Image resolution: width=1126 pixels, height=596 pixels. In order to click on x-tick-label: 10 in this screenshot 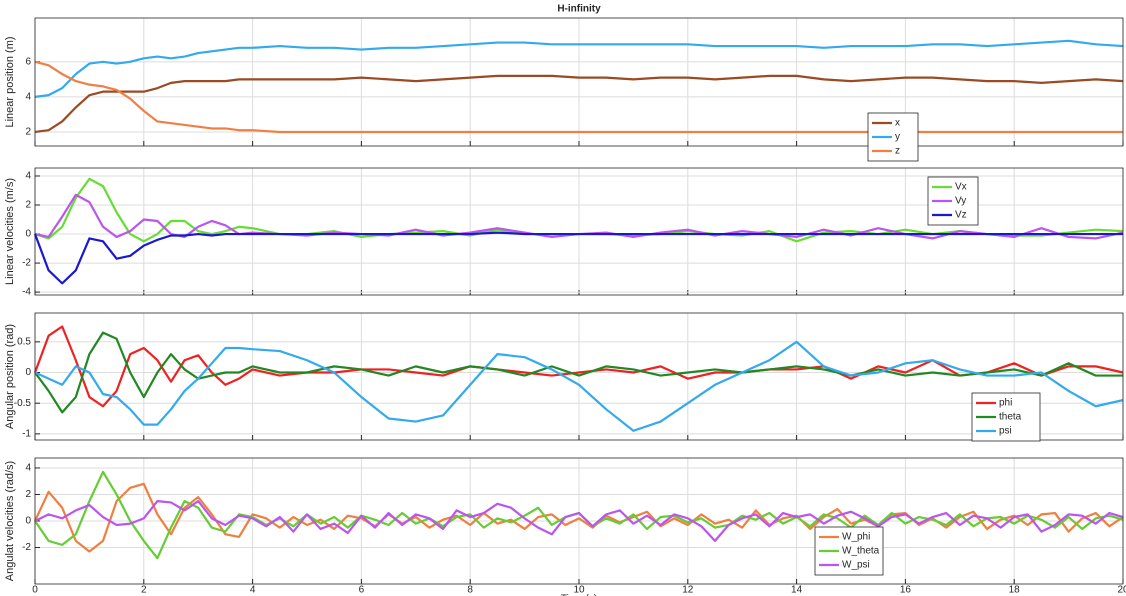, I will do `click(579, 590)`.